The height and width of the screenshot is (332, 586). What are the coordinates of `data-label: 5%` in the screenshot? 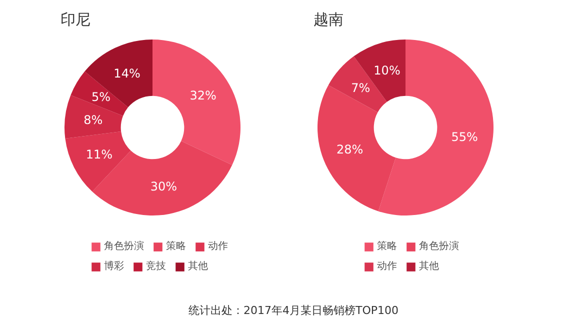 It's located at (101, 97).